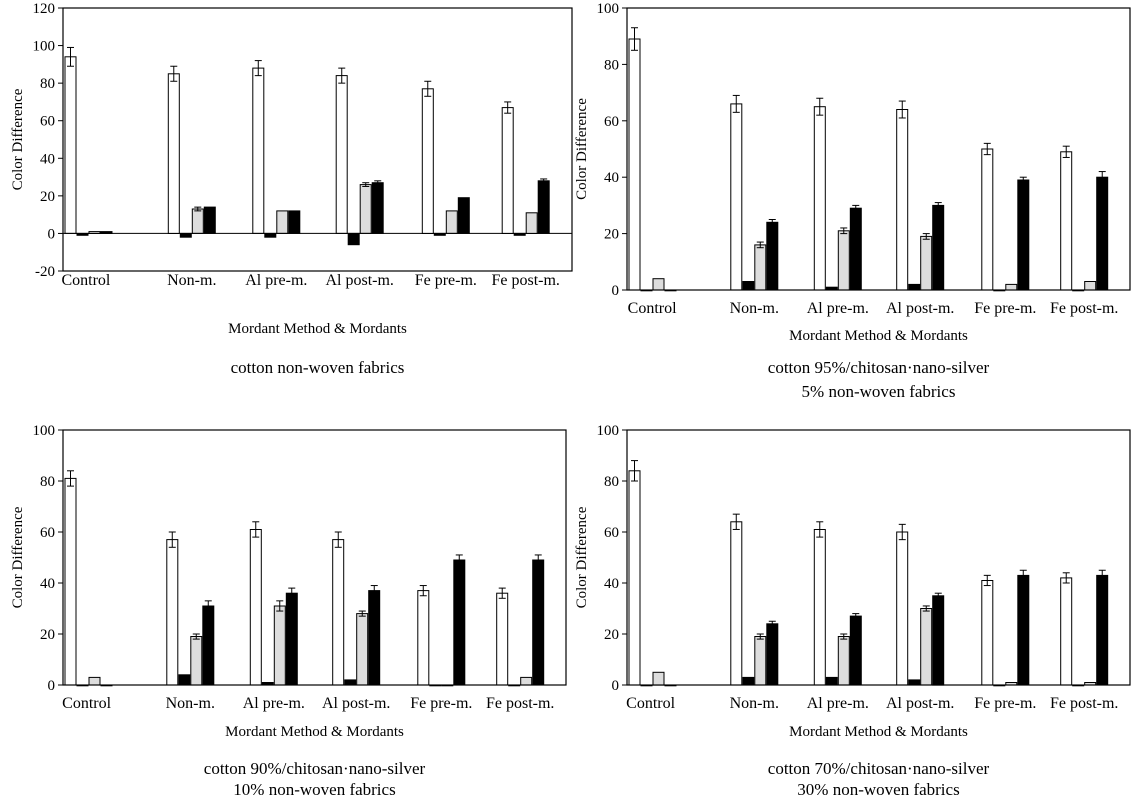 This screenshot has width=1145, height=801. Describe the element at coordinates (879, 391) in the screenshot. I see `chart-caption-line2: 5% non-woven fabrics` at that location.